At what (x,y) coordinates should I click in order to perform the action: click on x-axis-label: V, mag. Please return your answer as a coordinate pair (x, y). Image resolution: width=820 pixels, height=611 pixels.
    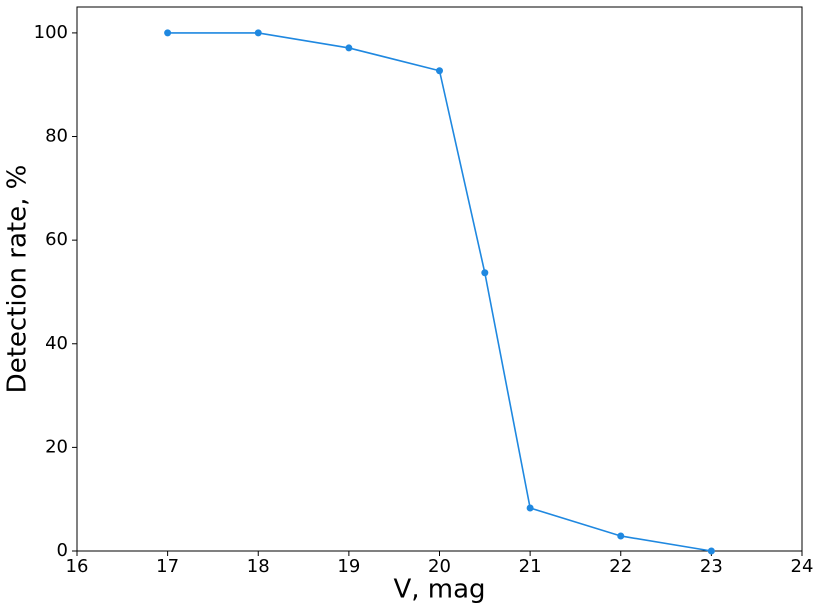
    Looking at the image, I should click on (439, 590).